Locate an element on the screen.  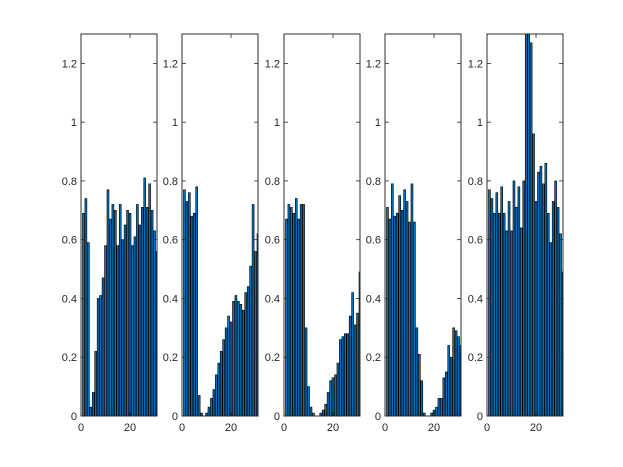
y-tick-label: 0.2 is located at coordinates (69, 358).